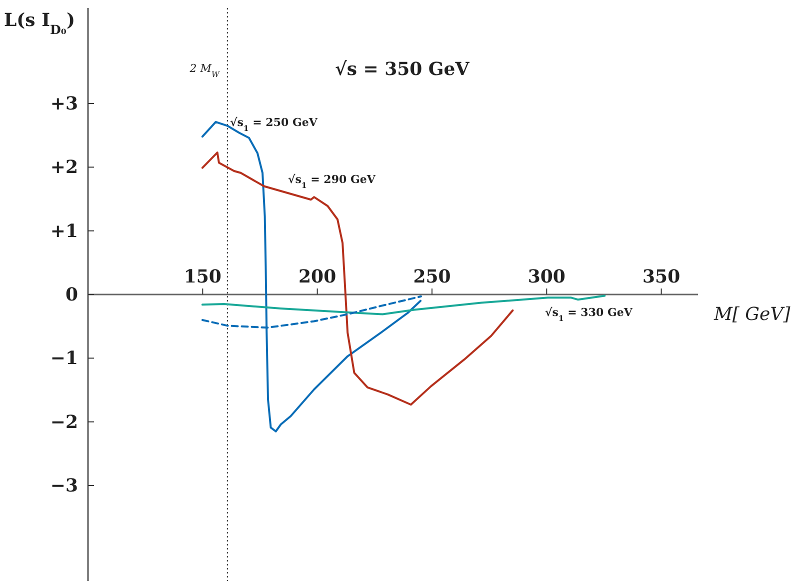  What do you see at coordinates (547, 277) in the screenshot?
I see `x-tick-label: 300` at bounding box center [547, 277].